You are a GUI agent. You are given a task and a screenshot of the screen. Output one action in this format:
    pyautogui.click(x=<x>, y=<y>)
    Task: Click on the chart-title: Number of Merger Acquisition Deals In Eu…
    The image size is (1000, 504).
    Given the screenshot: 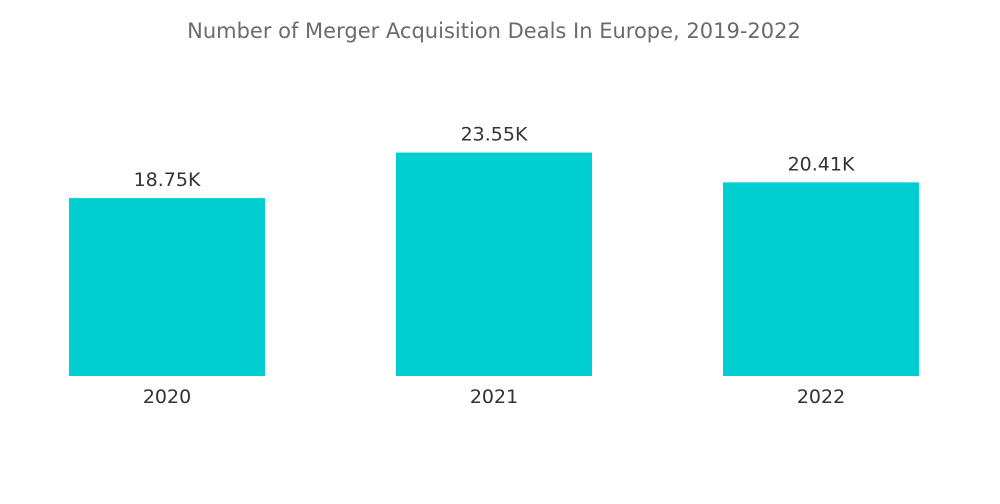 What is the action you would take?
    pyautogui.click(x=494, y=31)
    